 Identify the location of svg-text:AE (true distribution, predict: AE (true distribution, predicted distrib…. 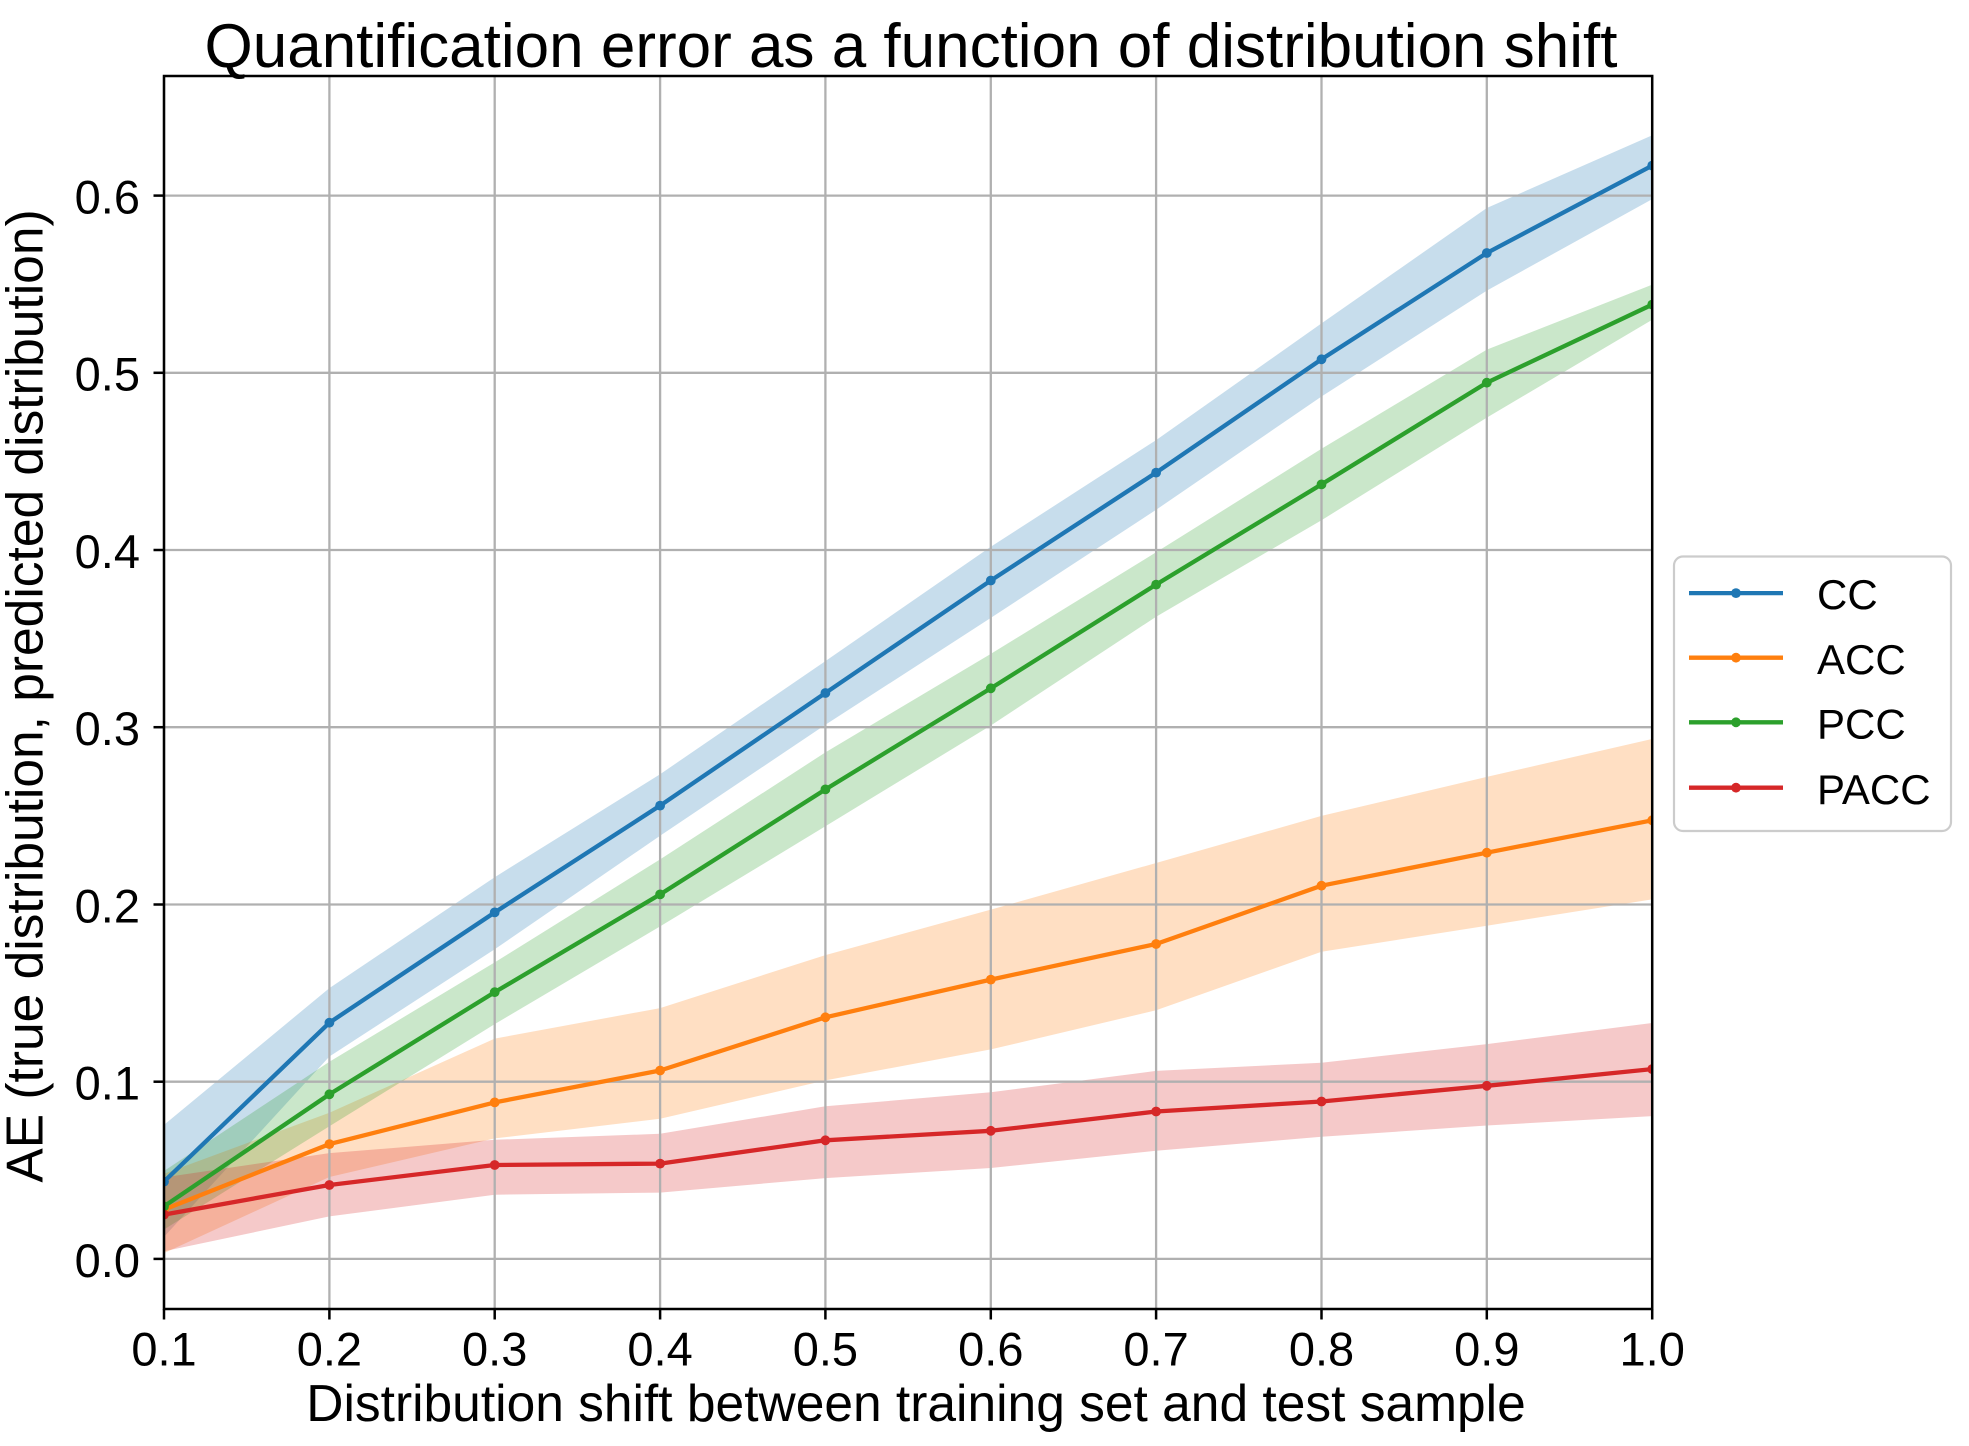
(27, 695).